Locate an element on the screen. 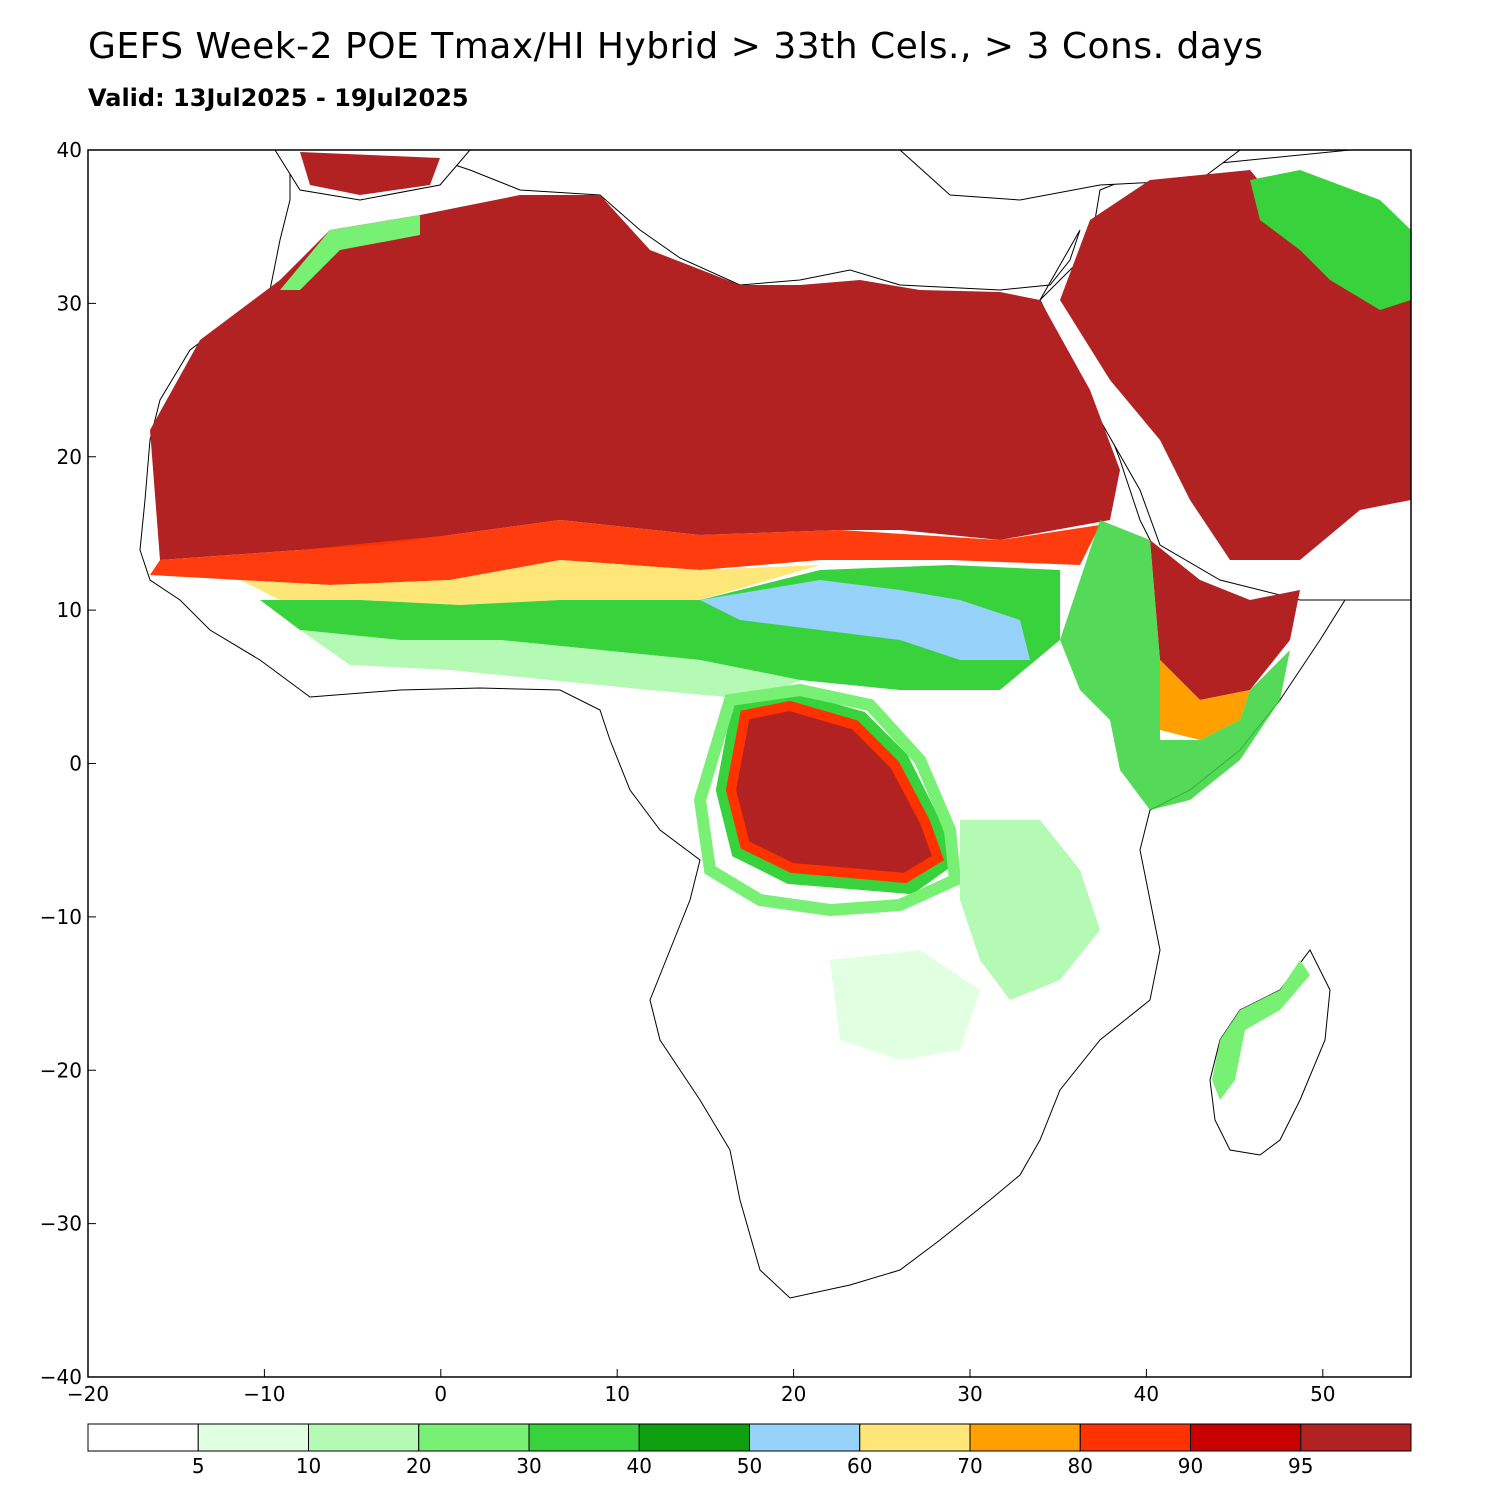 Image resolution: width=1500 pixels, height=1500 pixels. y-tick-label: −20 is located at coordinates (61, 1070).